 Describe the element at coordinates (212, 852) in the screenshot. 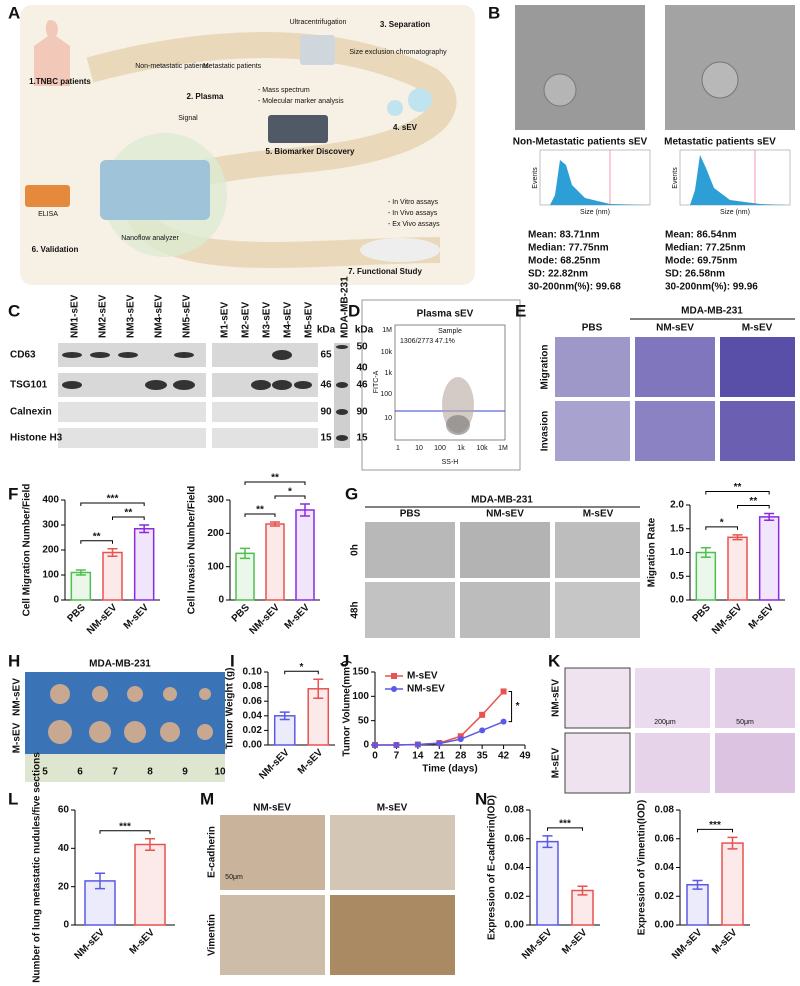

I see `row-label: E-cadherin` at that location.